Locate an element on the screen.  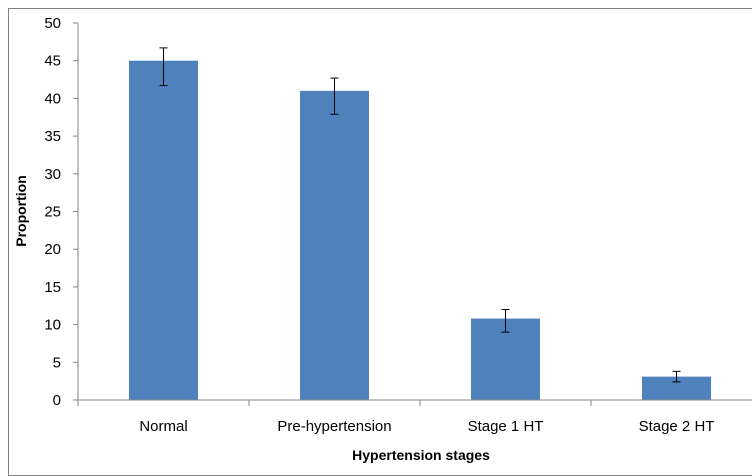
x-axis-title: Hypertension stages is located at coordinates (421, 455).